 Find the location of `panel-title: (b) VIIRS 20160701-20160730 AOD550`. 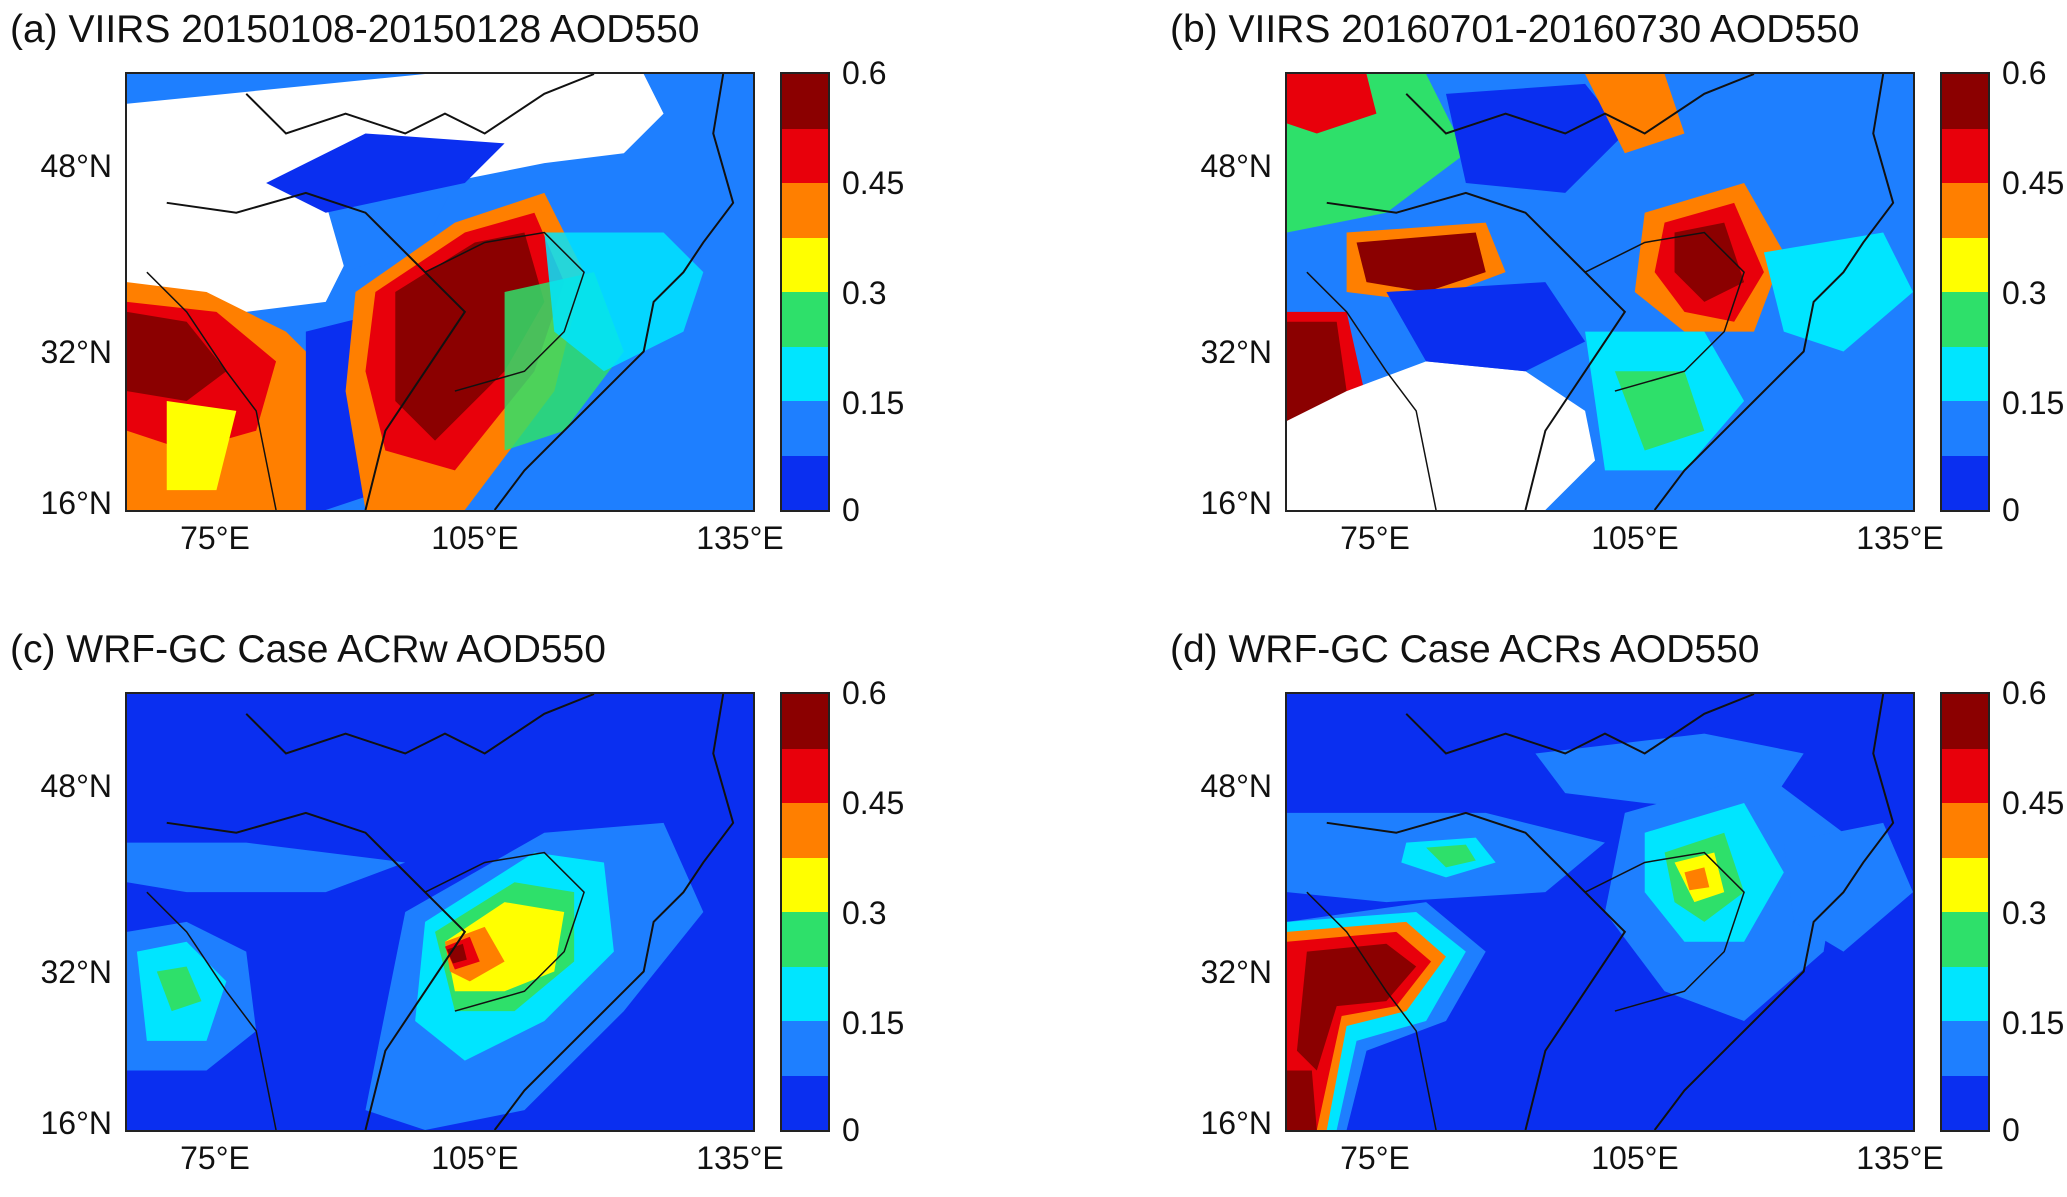

panel-title: (b) VIIRS 20160701-20160730 AOD550 is located at coordinates (1515, 29).